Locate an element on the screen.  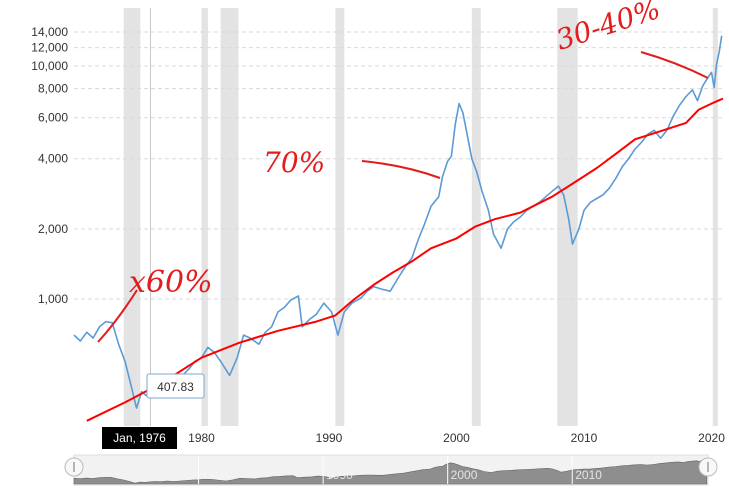
navigator-year-label: 2010 is located at coordinates (588, 475).